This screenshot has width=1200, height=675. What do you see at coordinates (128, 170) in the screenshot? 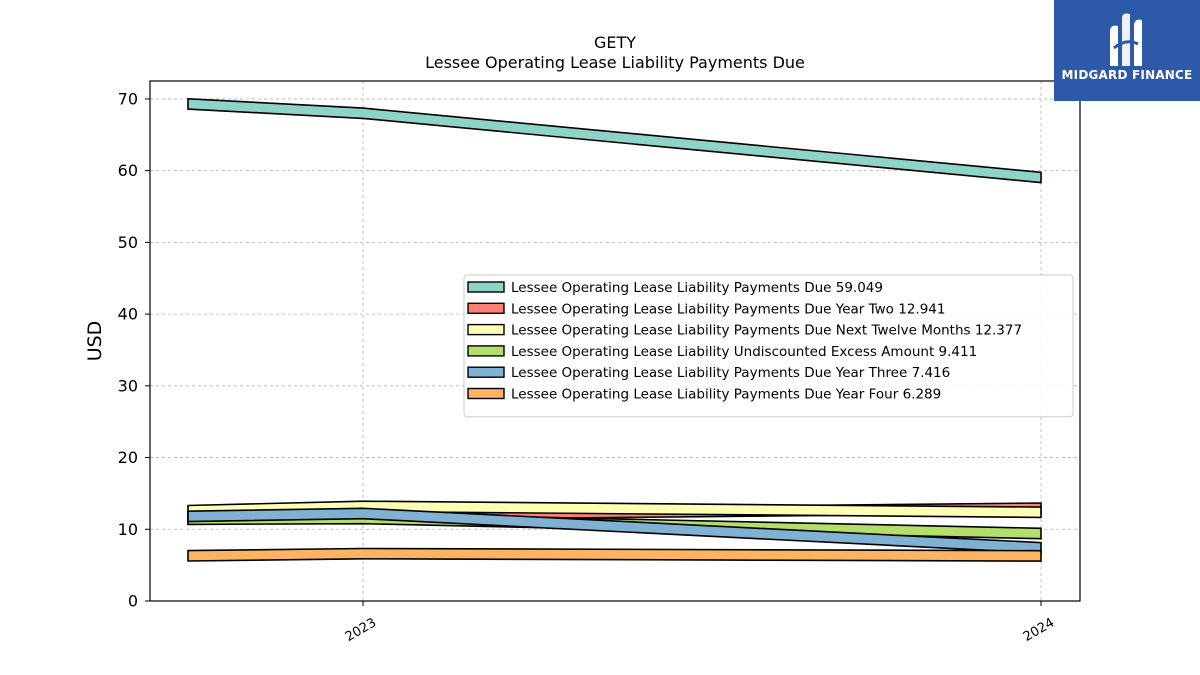
I see `y-tick-label: 60` at bounding box center [128, 170].